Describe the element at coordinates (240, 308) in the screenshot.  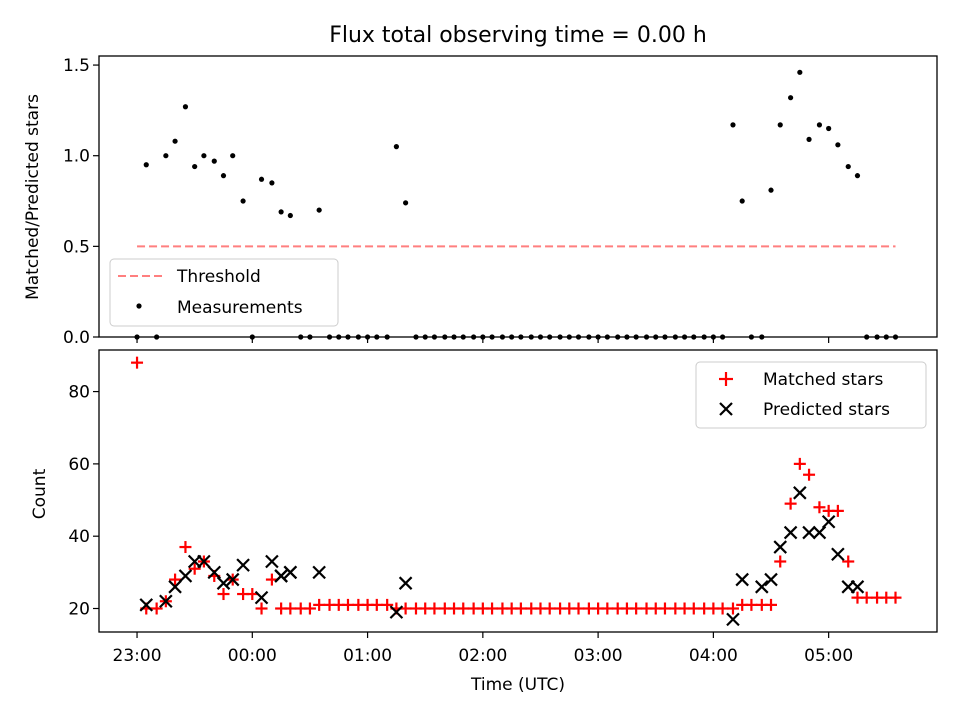
I see `measurements-legend-label: Measurements` at that location.